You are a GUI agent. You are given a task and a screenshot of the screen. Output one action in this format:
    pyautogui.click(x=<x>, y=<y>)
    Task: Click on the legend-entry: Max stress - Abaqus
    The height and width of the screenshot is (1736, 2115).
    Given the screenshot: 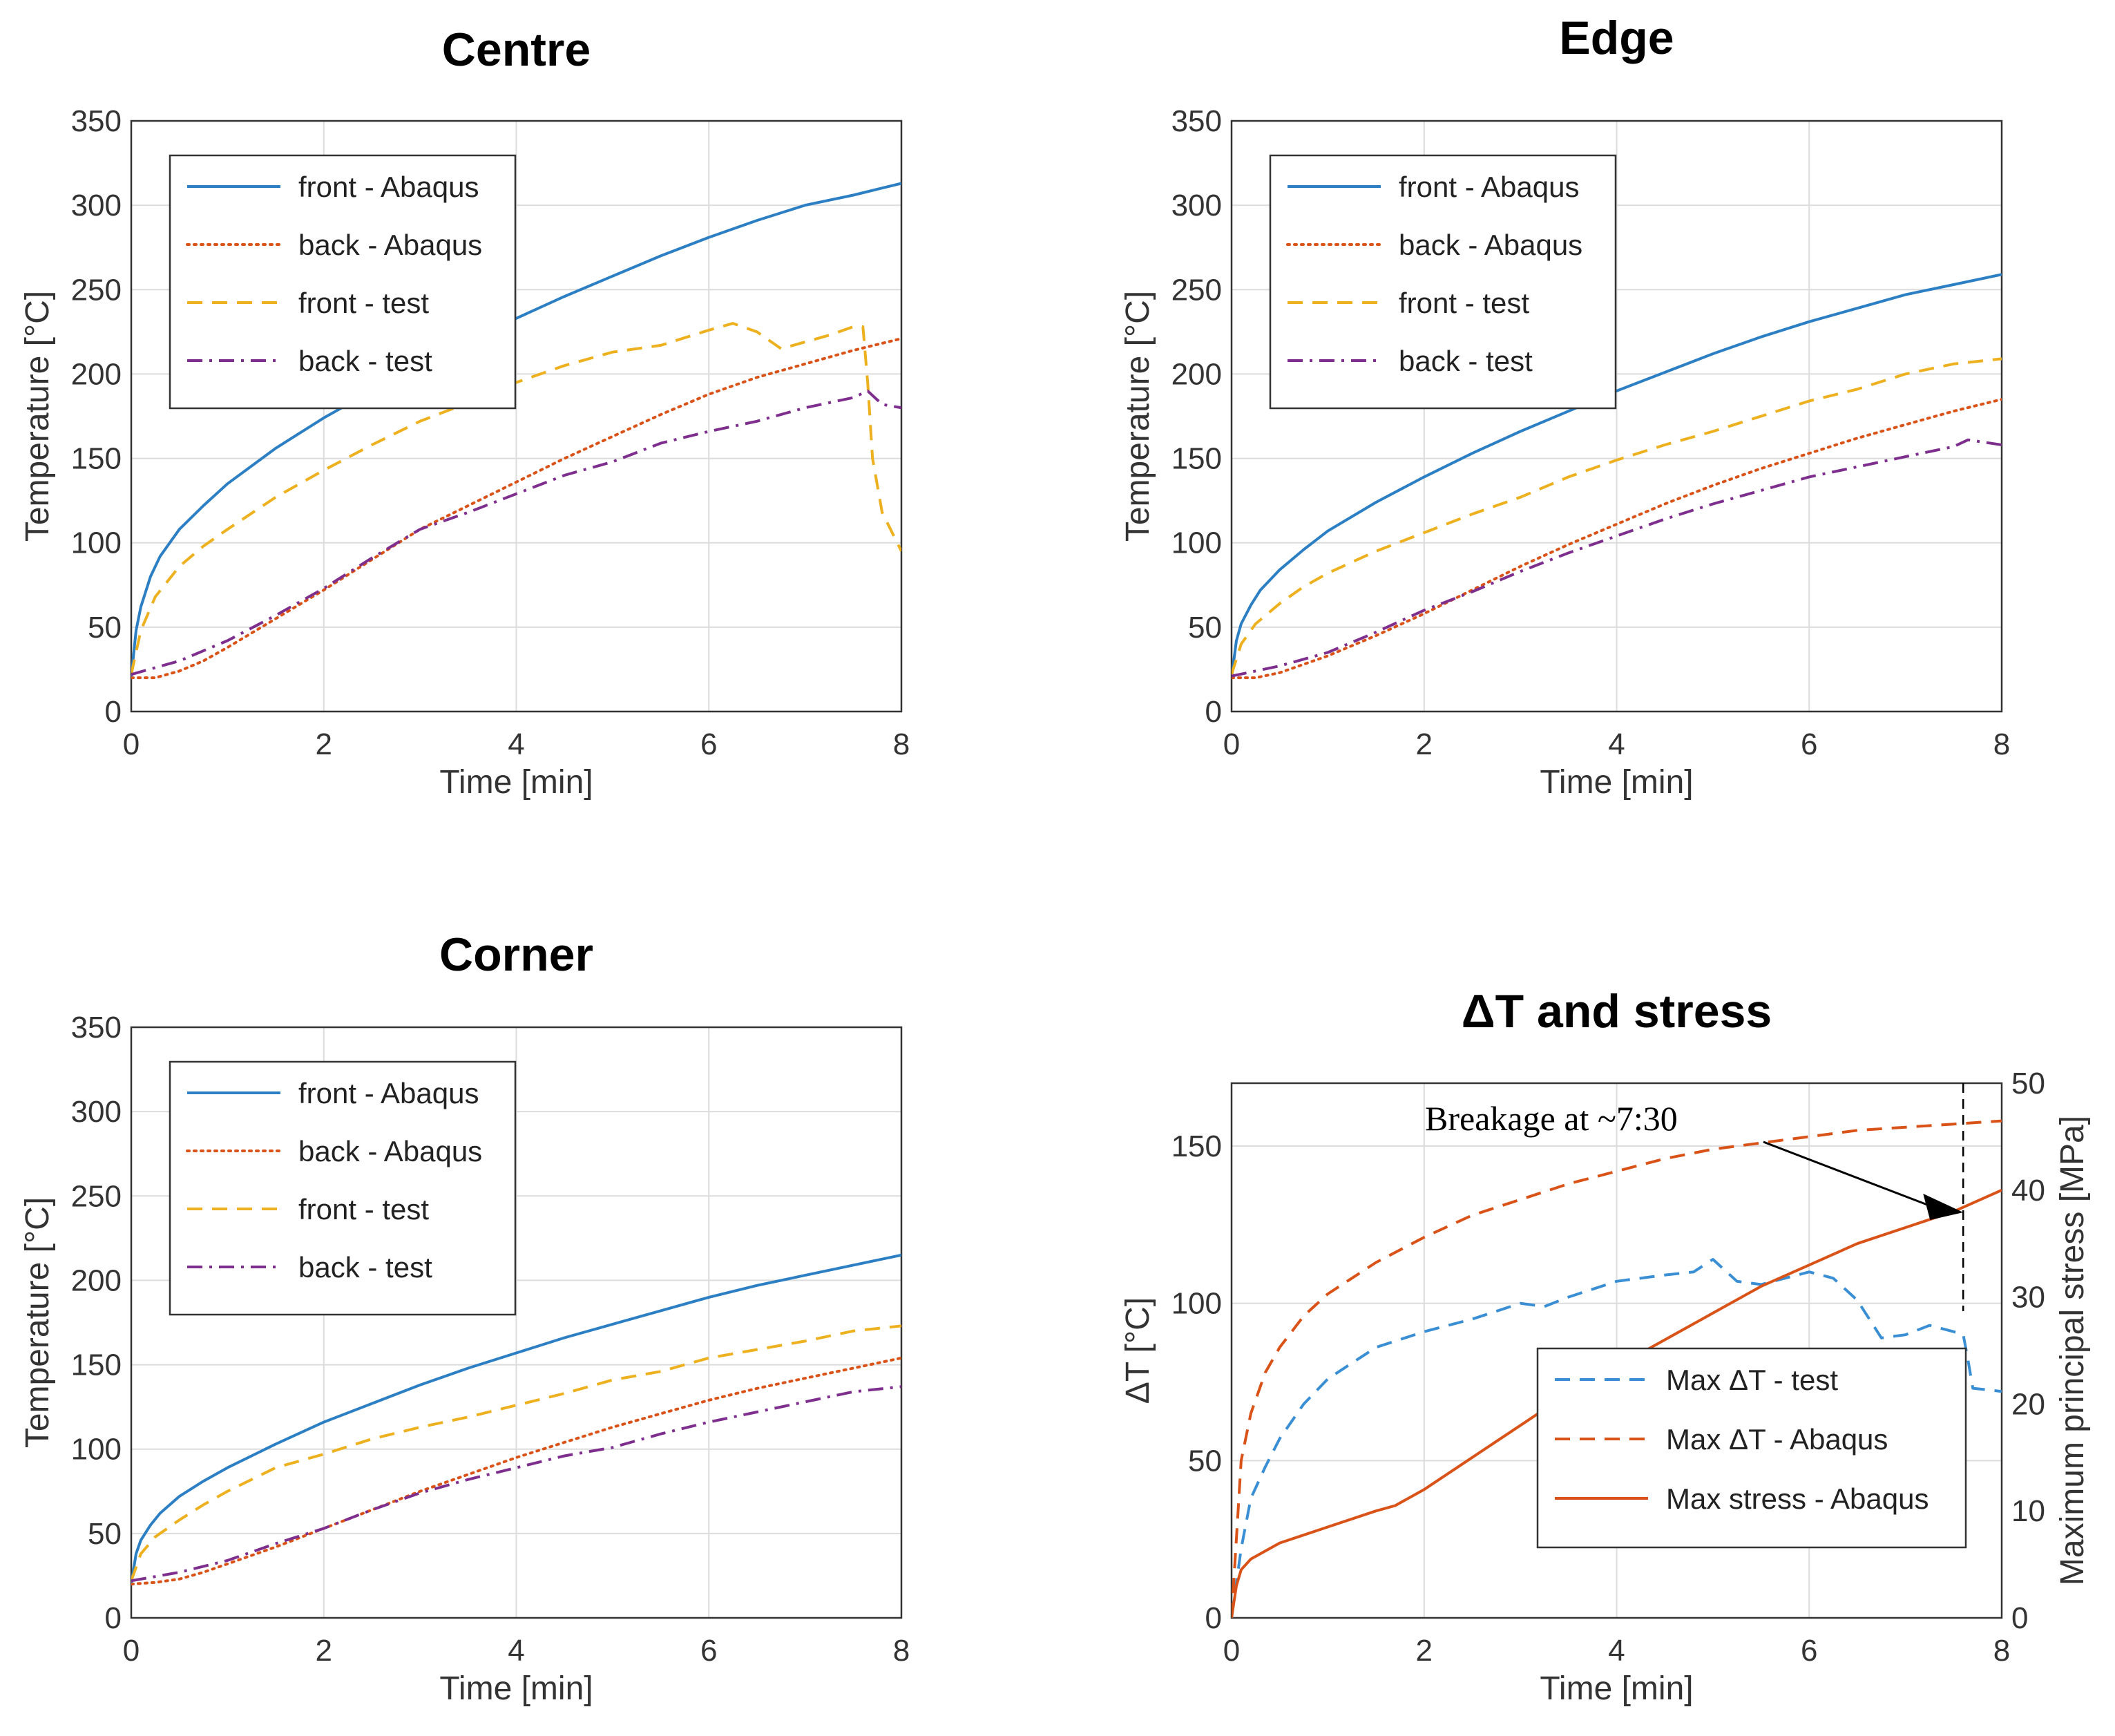 What is the action you would take?
    pyautogui.click(x=1797, y=1498)
    